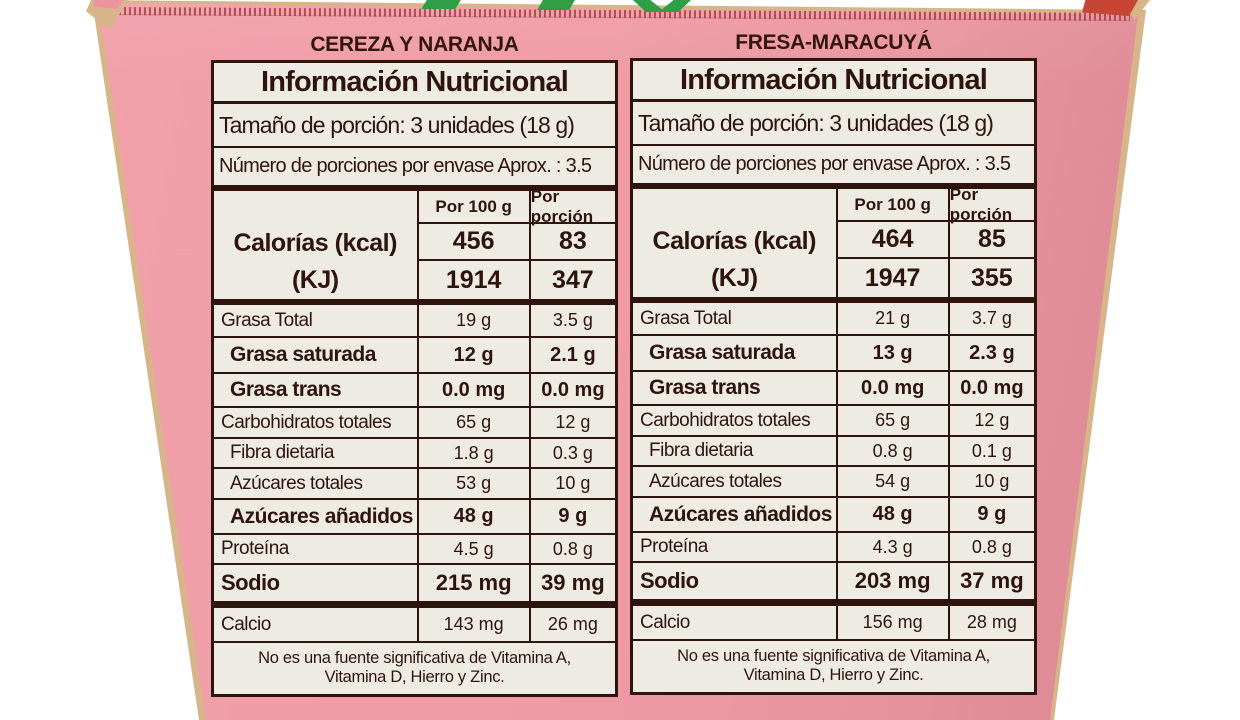 The width and height of the screenshot is (1240, 720). I want to click on nutrient-per100: 12 g, so click(475, 355).